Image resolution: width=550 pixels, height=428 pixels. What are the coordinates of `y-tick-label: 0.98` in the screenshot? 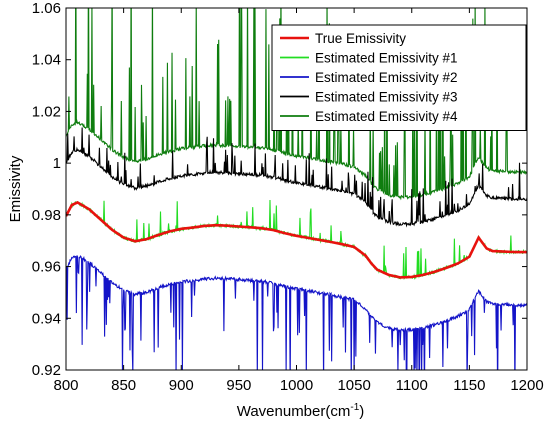 It's located at (46, 215).